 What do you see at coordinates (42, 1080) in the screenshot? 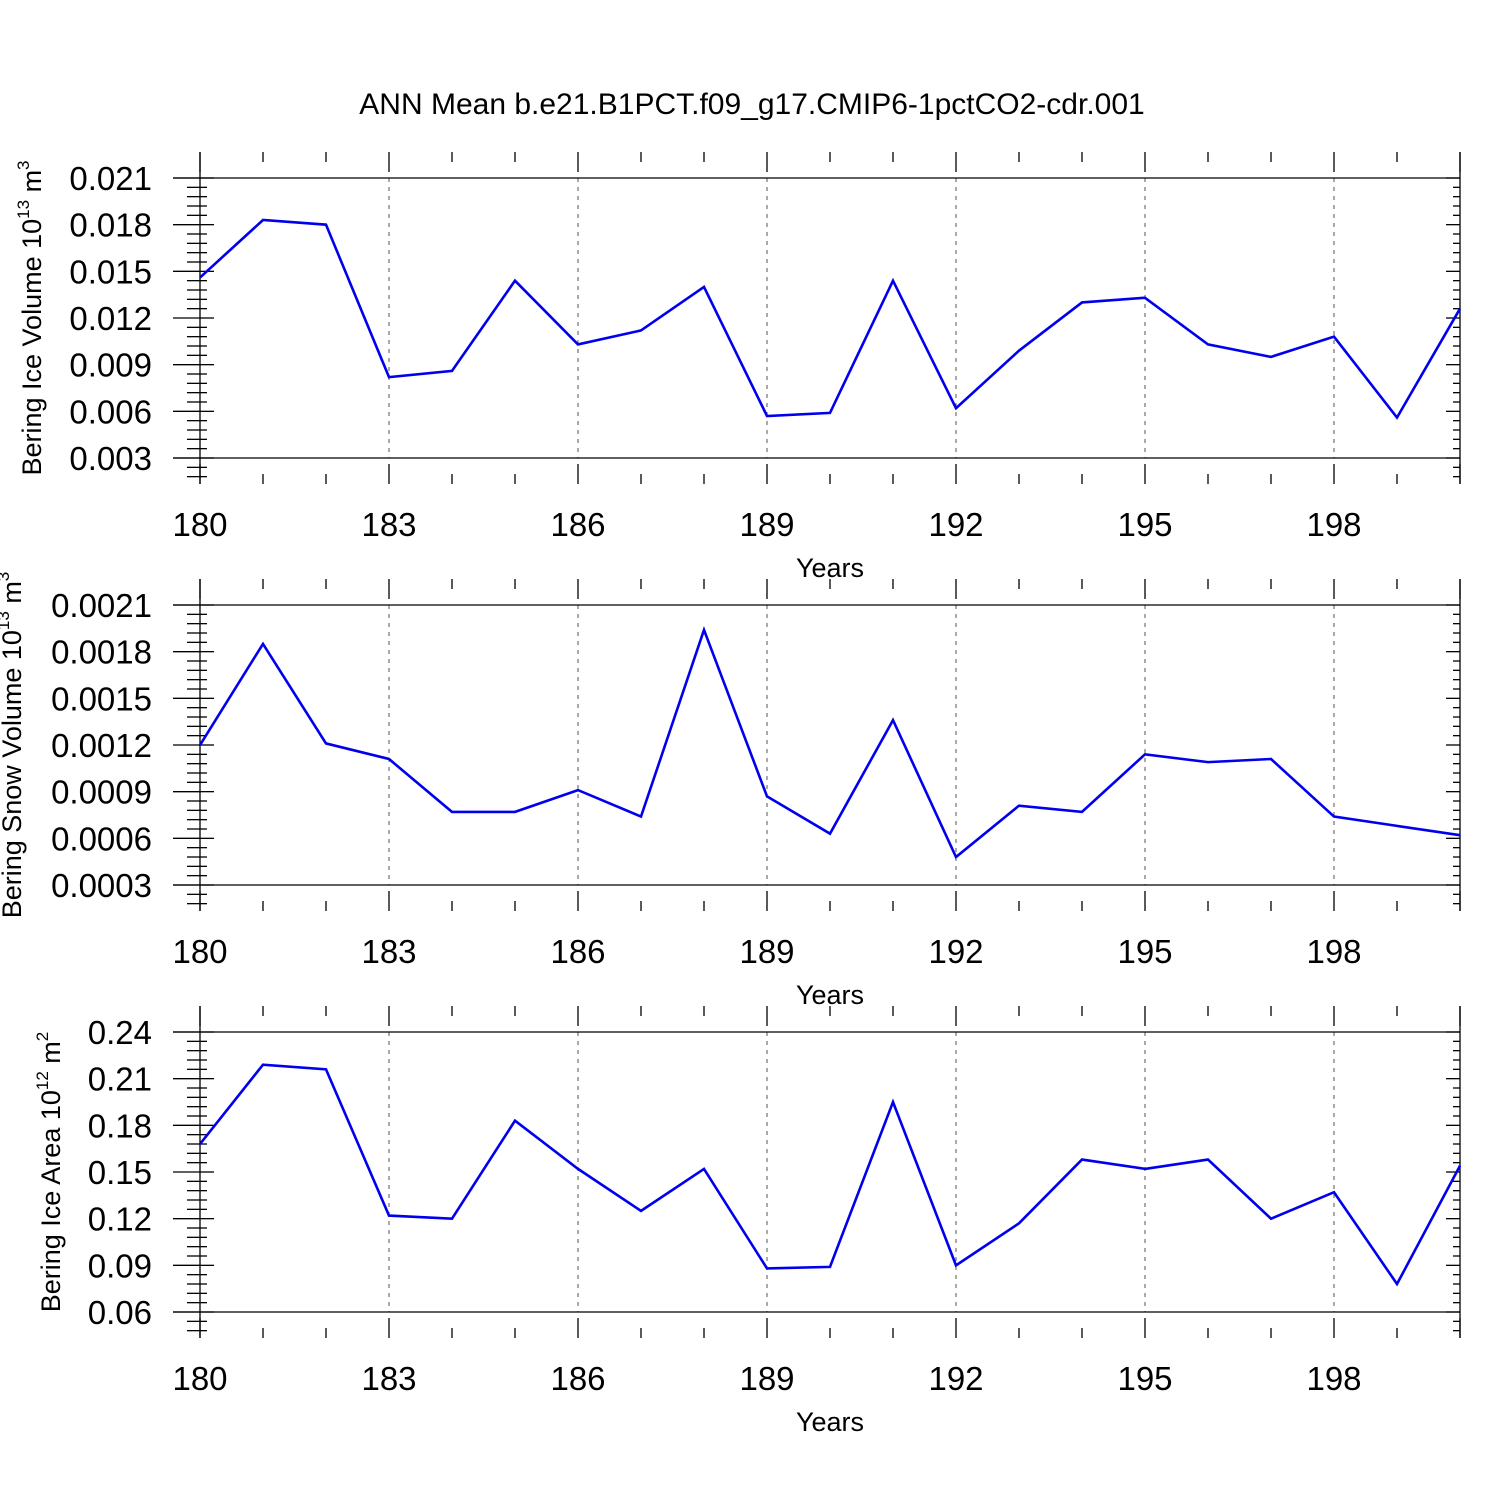
I see `y-axis-title-superscript: 12` at bounding box center [42, 1080].